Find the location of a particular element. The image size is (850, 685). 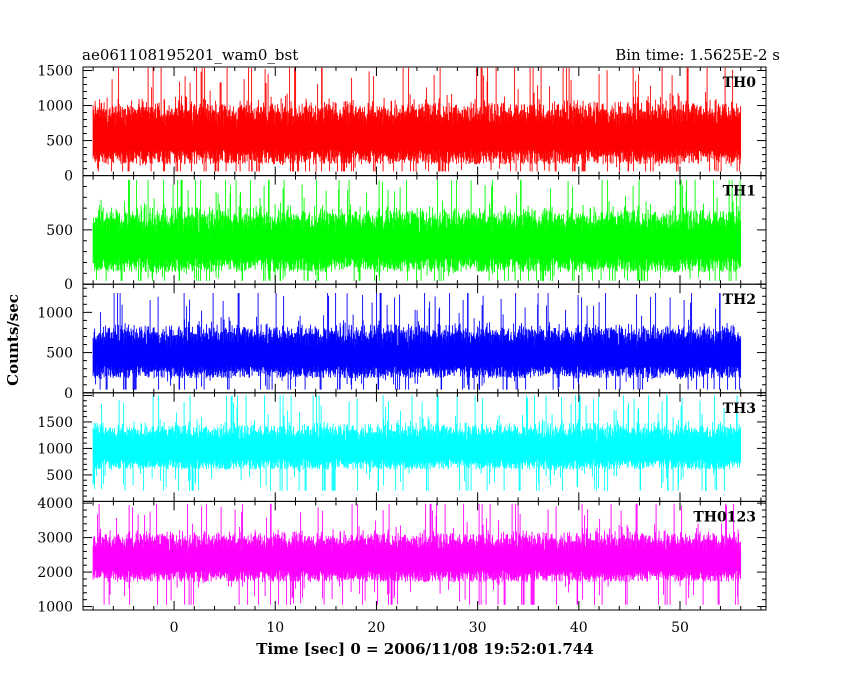

x-tick-label: 30 is located at coordinates (478, 628).